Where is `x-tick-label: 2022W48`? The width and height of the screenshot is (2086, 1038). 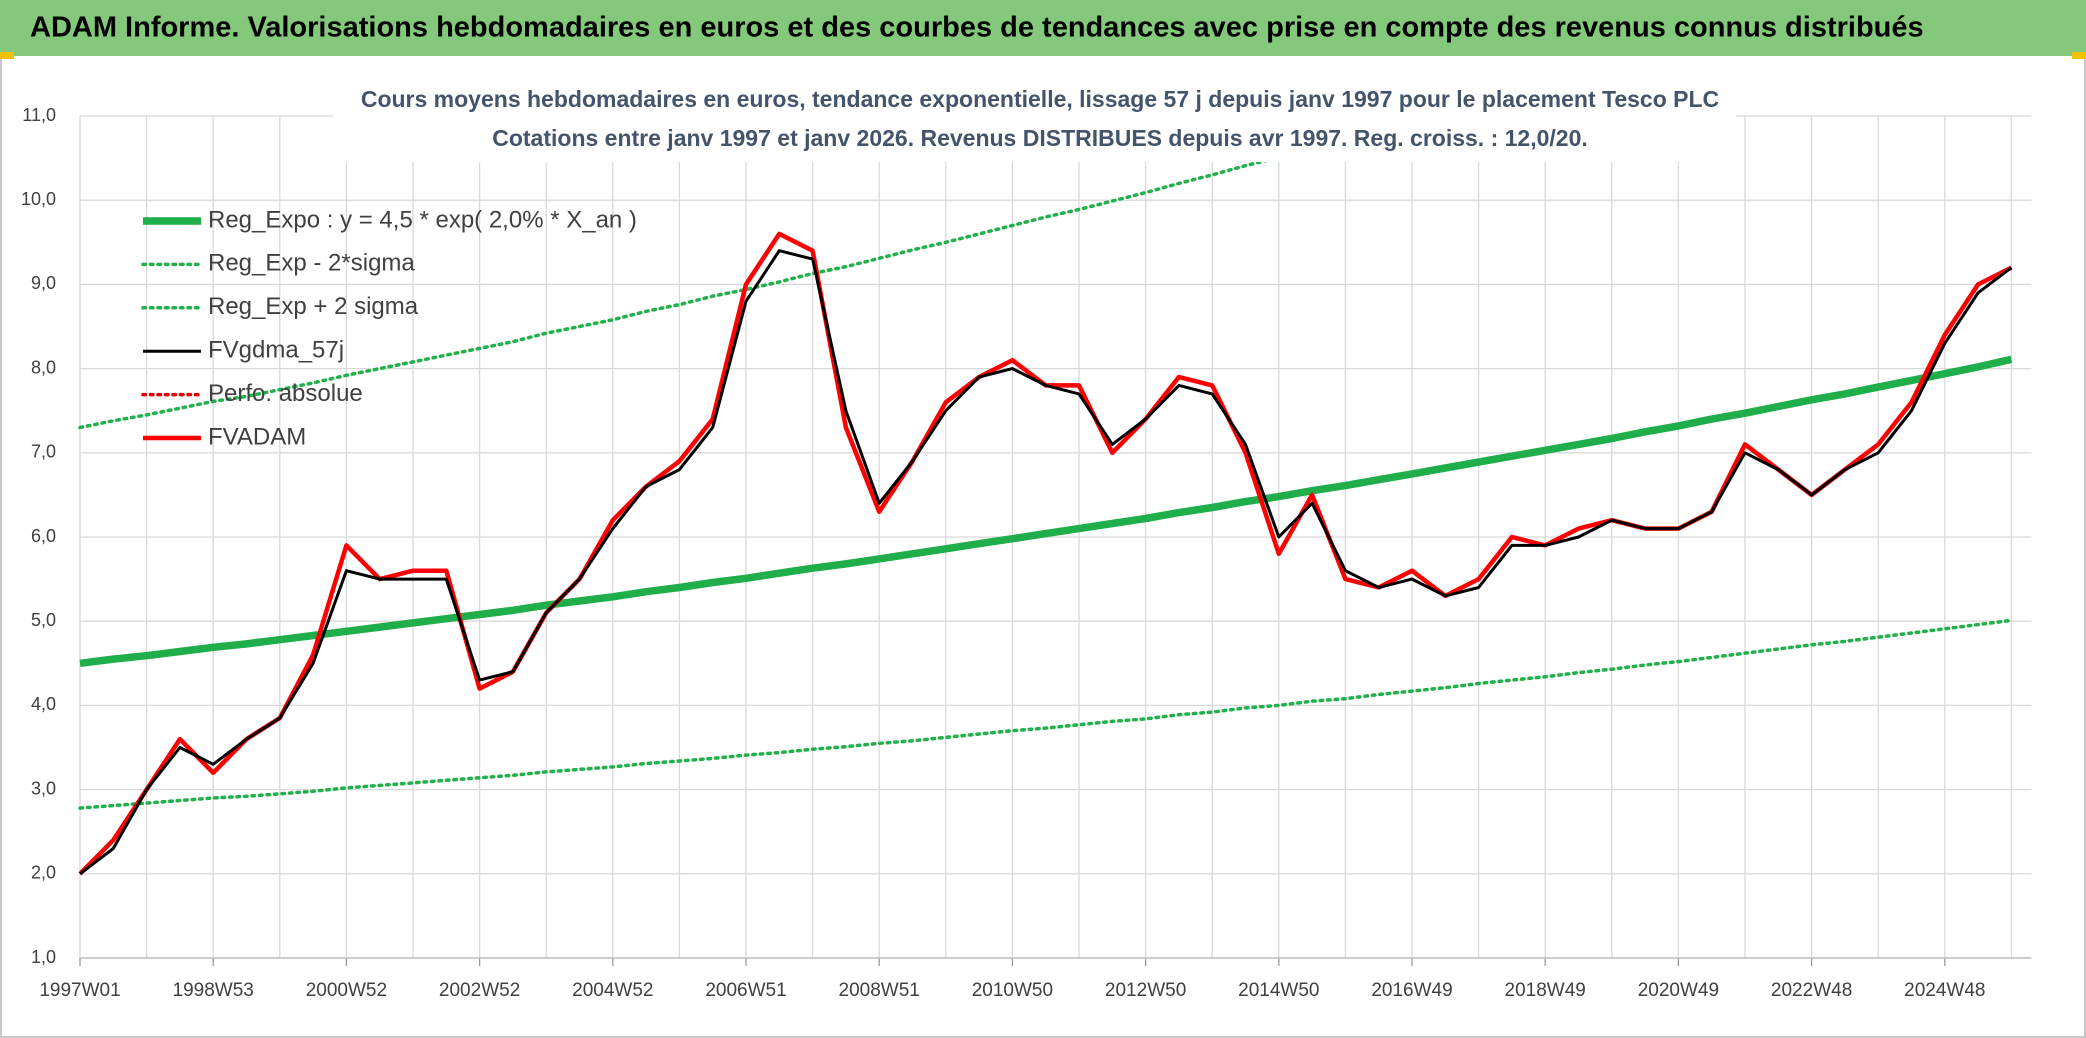
x-tick-label: 2022W48 is located at coordinates (1811, 990).